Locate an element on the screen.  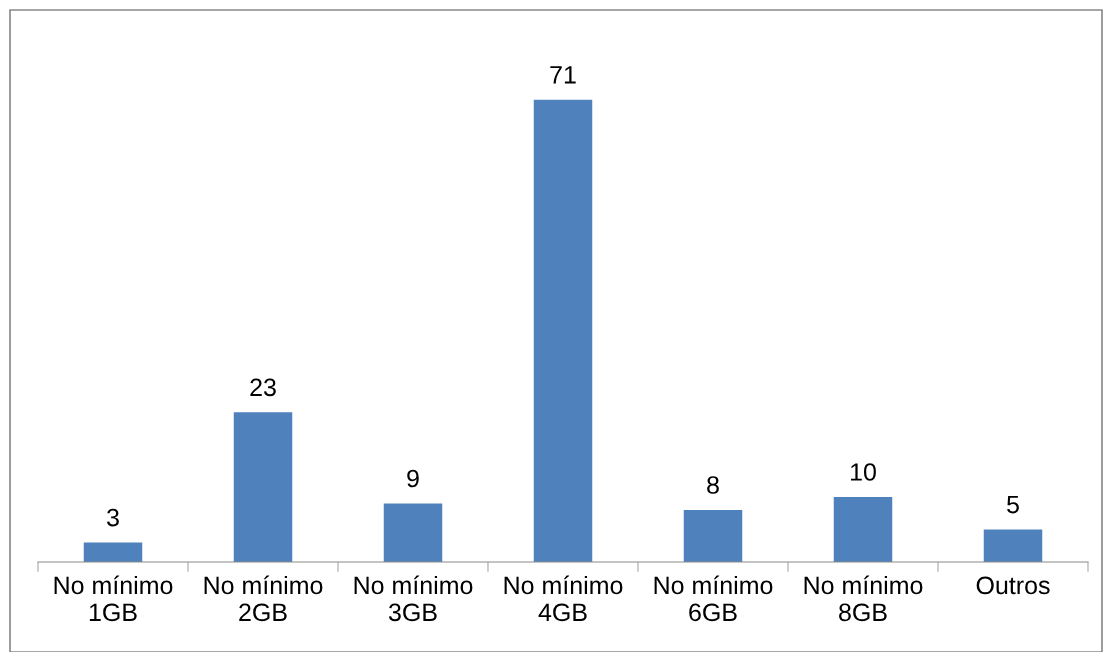
data-label: 8 is located at coordinates (713, 485).